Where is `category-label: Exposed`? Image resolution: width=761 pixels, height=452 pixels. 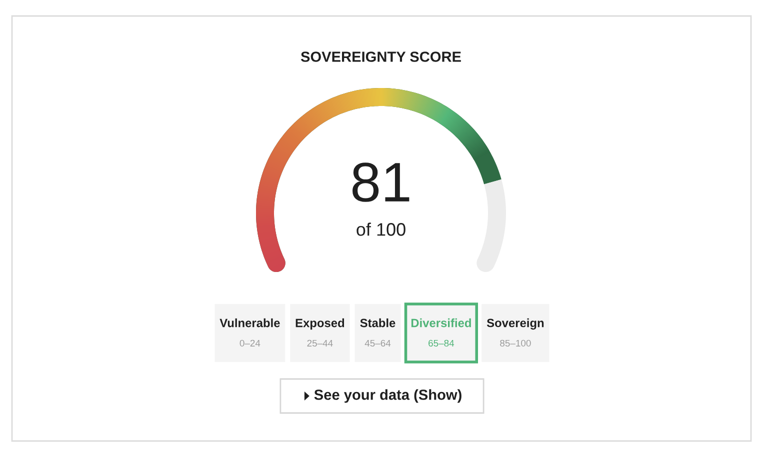 category-label: Exposed is located at coordinates (320, 324).